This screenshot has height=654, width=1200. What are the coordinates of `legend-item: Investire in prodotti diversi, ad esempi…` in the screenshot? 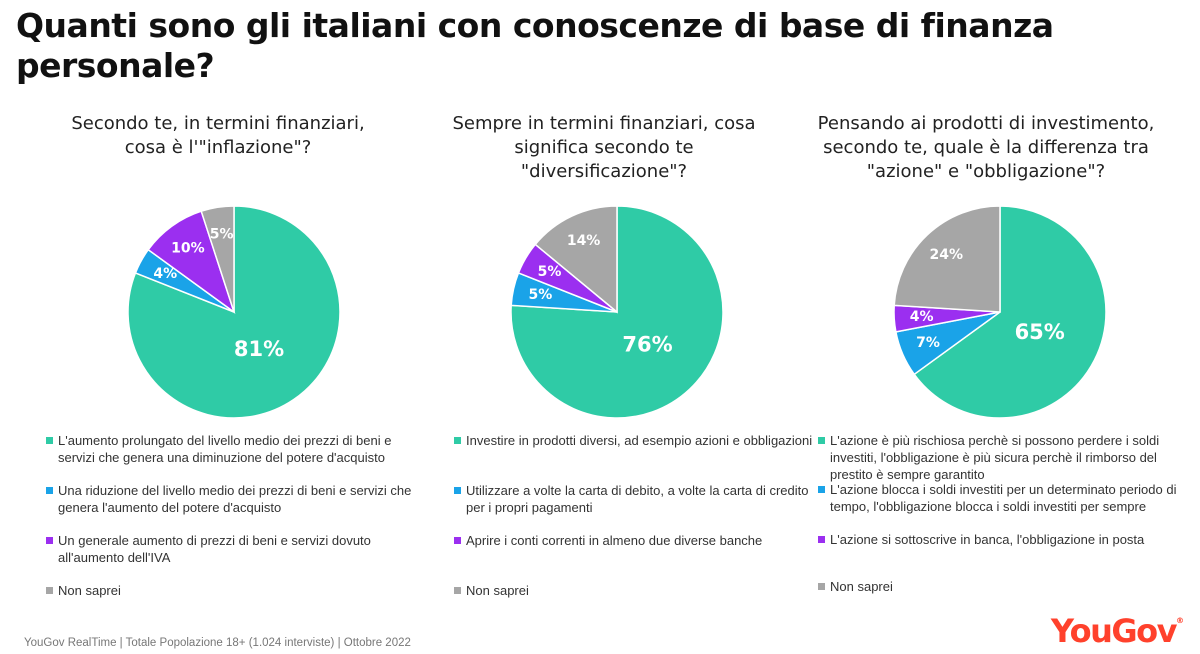 It's located at (640, 440).